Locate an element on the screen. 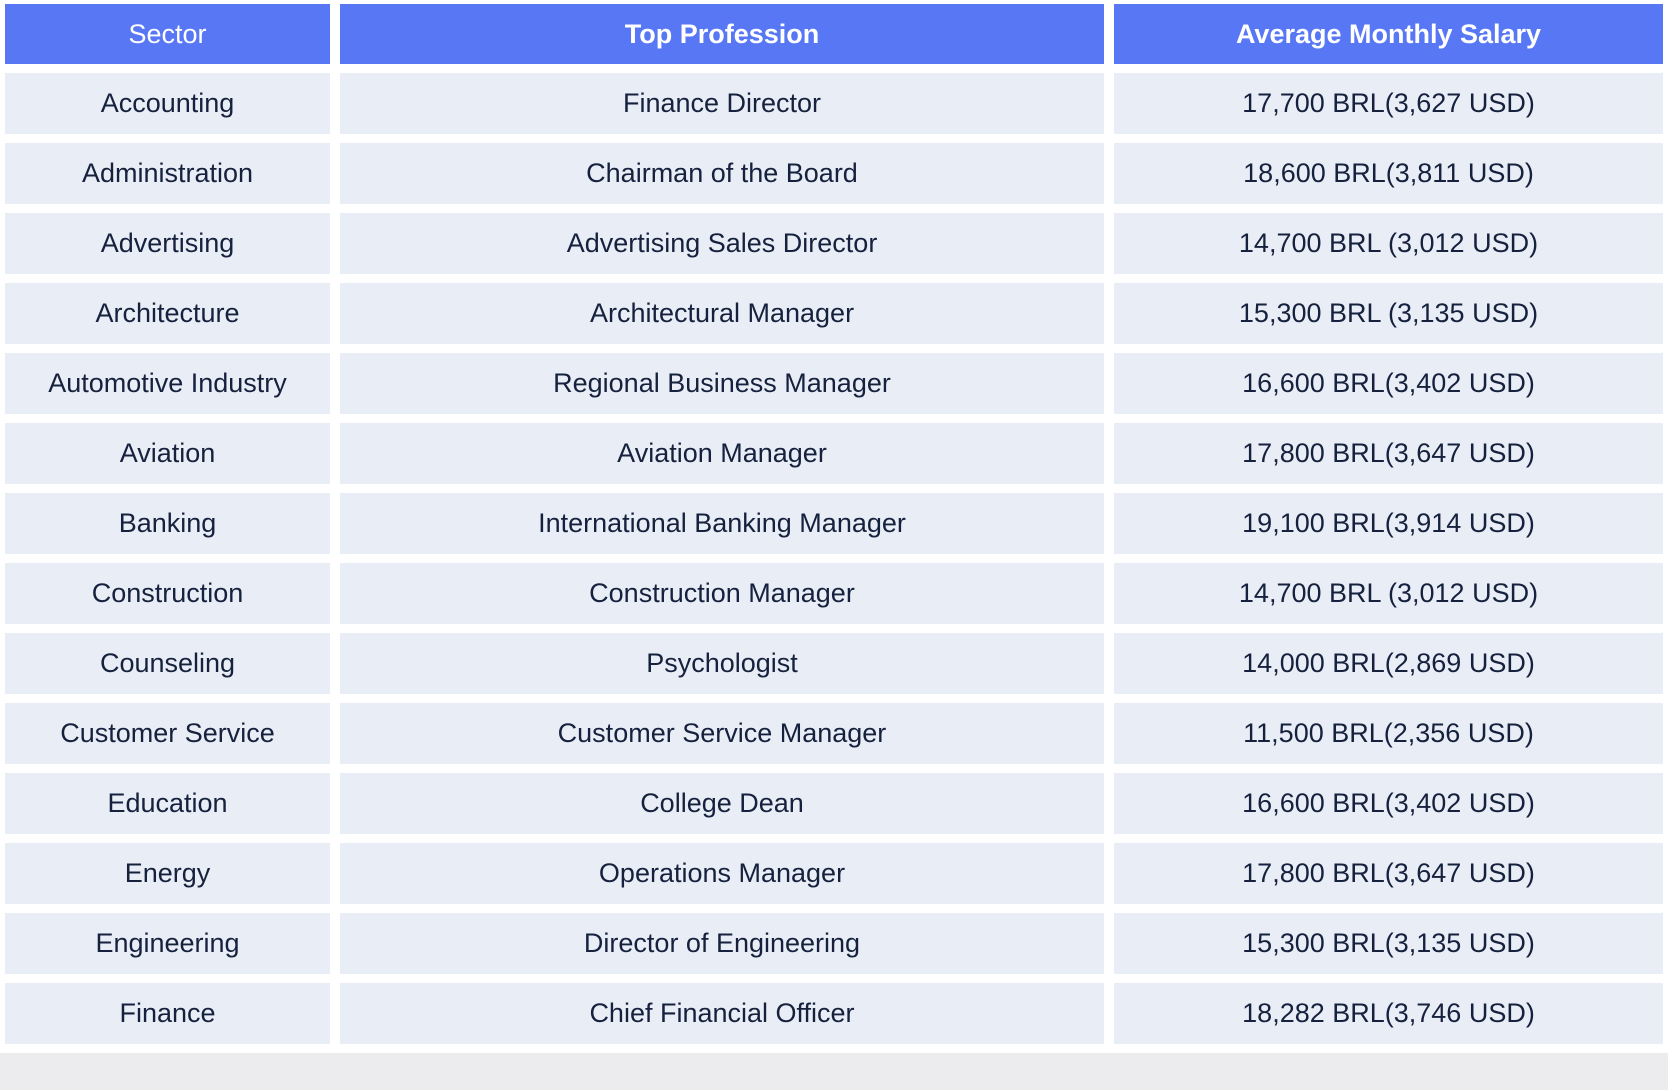  cell-profession: Advertising Sales Director is located at coordinates (722, 243).